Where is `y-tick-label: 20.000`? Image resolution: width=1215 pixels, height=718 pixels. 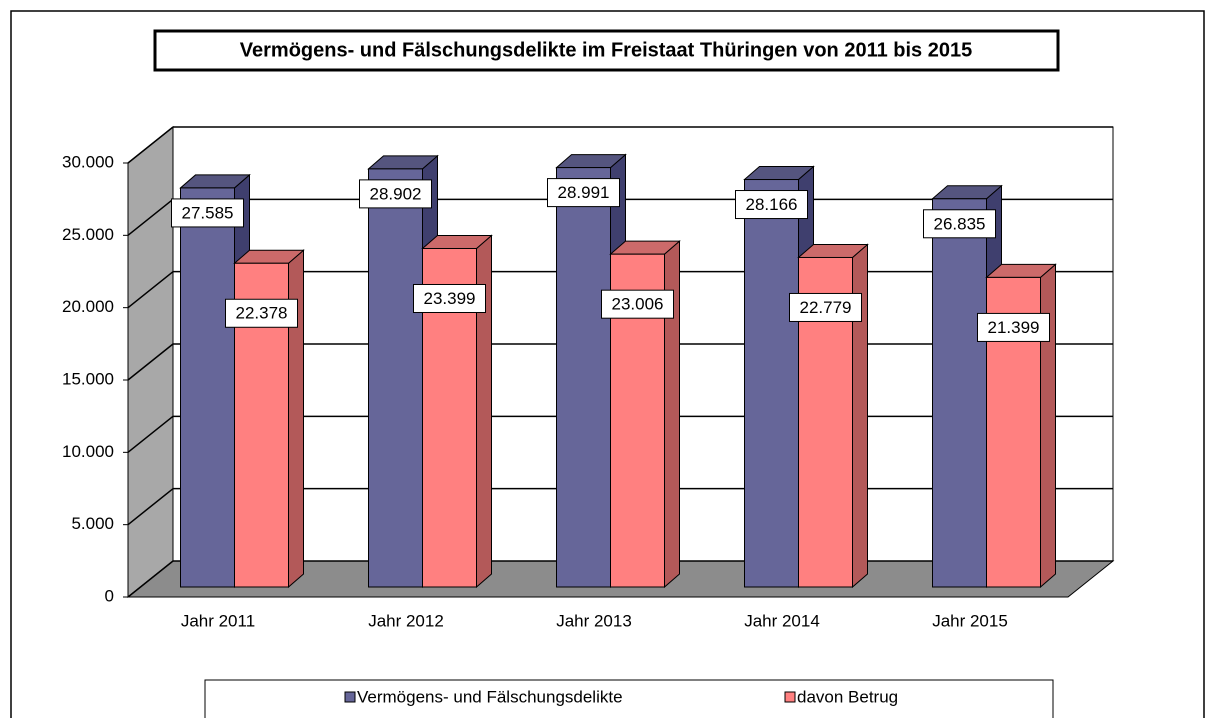 y-tick-label: 20.000 is located at coordinates (88, 306).